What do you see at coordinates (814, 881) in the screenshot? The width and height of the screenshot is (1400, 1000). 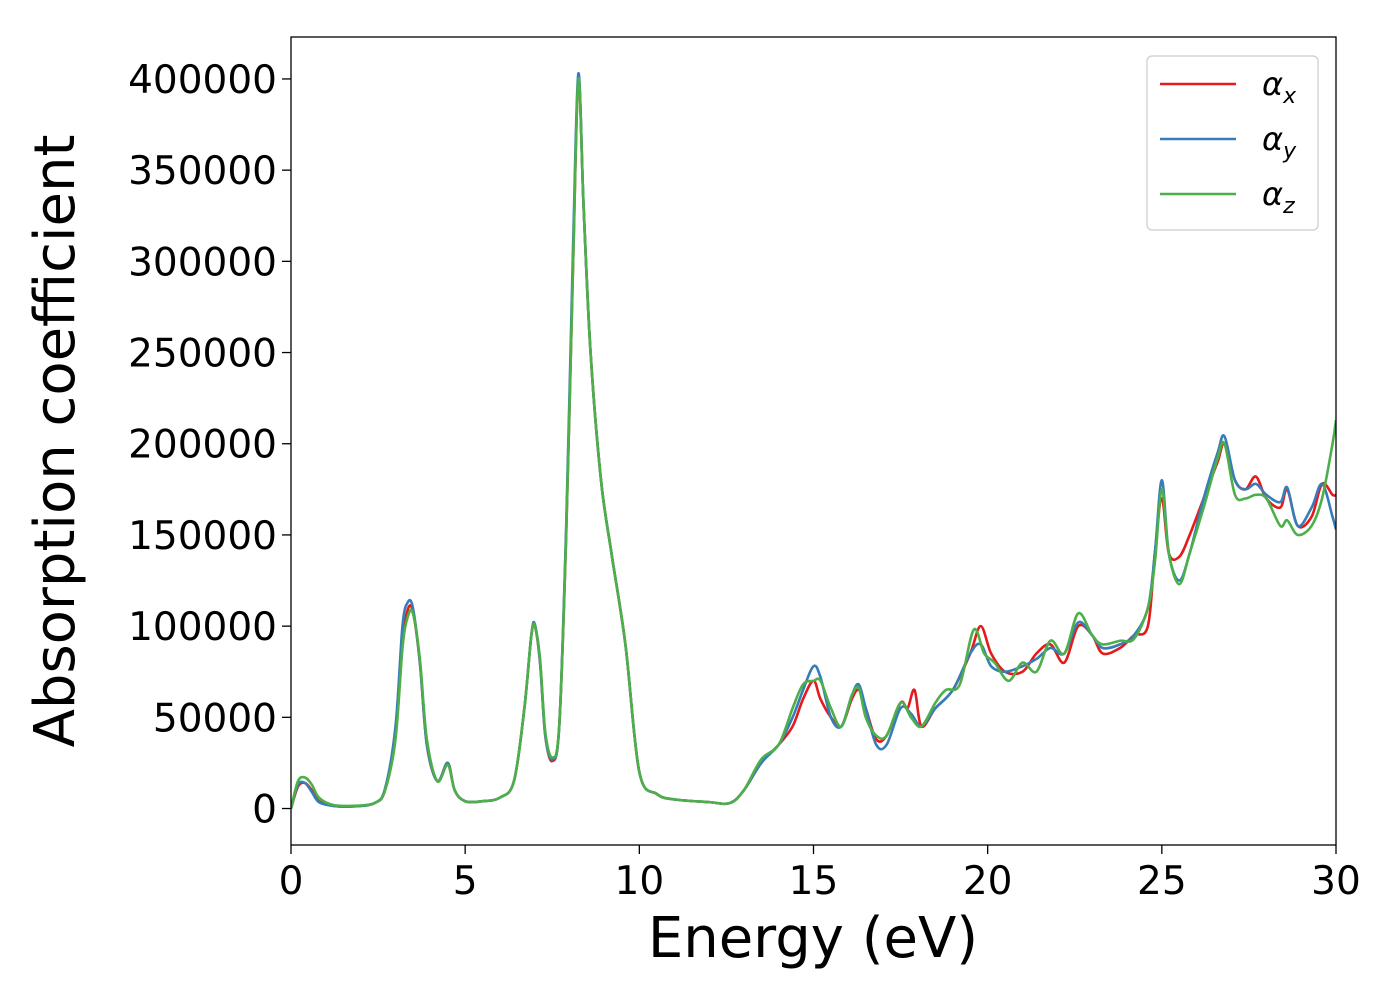 I see `x-tick-label: 15` at bounding box center [814, 881].